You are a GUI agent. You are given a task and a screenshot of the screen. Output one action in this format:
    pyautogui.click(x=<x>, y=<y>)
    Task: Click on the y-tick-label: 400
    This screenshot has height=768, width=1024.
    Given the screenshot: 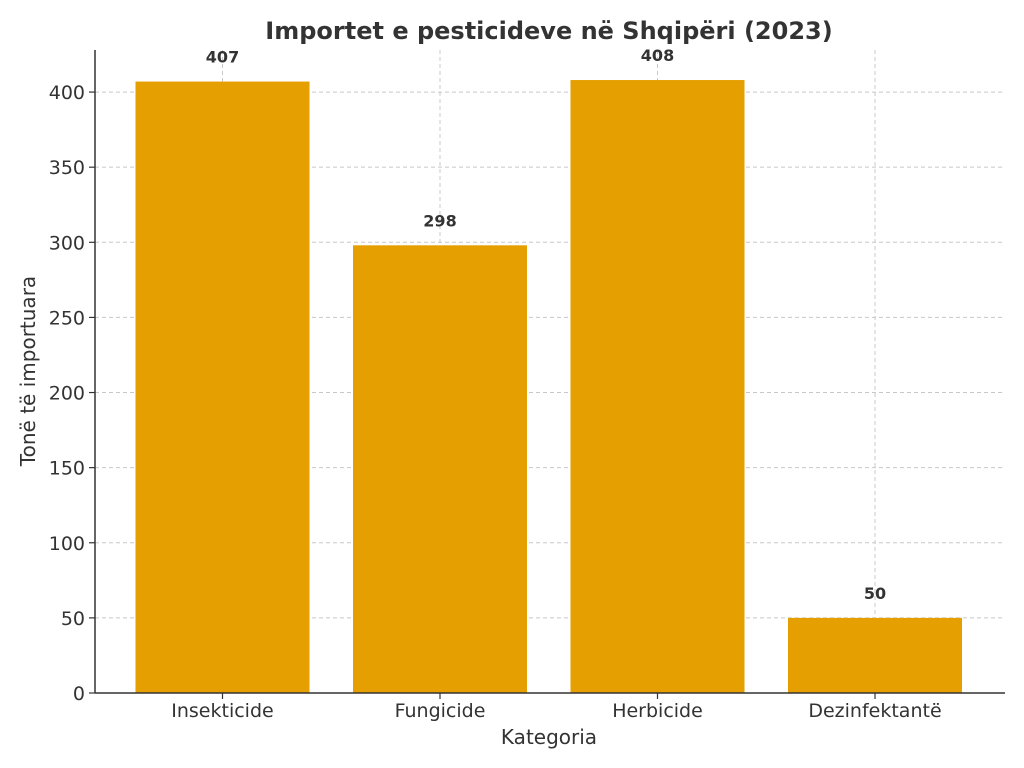 What is the action you would take?
    pyautogui.click(x=67, y=93)
    